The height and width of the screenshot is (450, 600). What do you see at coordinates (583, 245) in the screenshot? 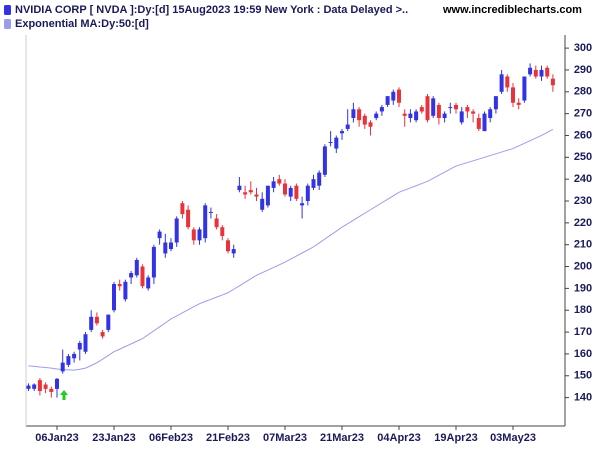
I see `y-tick-label: 210` at bounding box center [583, 245].